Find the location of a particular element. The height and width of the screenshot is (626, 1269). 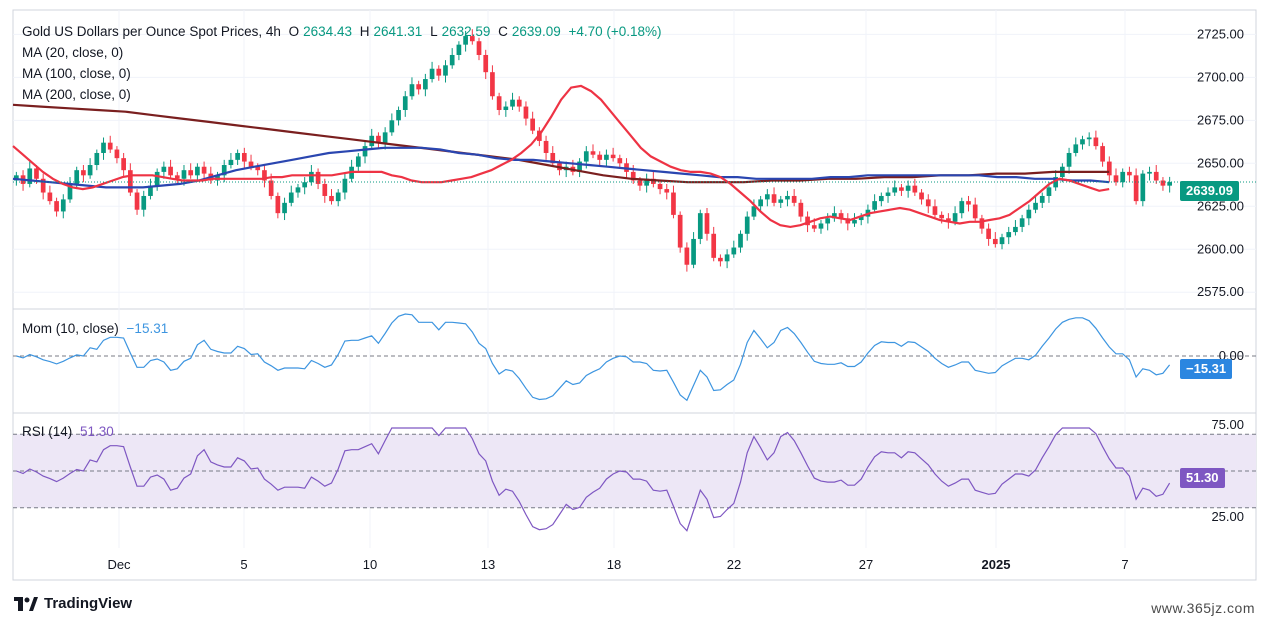

x-tick-label: 5 is located at coordinates (243, 564).